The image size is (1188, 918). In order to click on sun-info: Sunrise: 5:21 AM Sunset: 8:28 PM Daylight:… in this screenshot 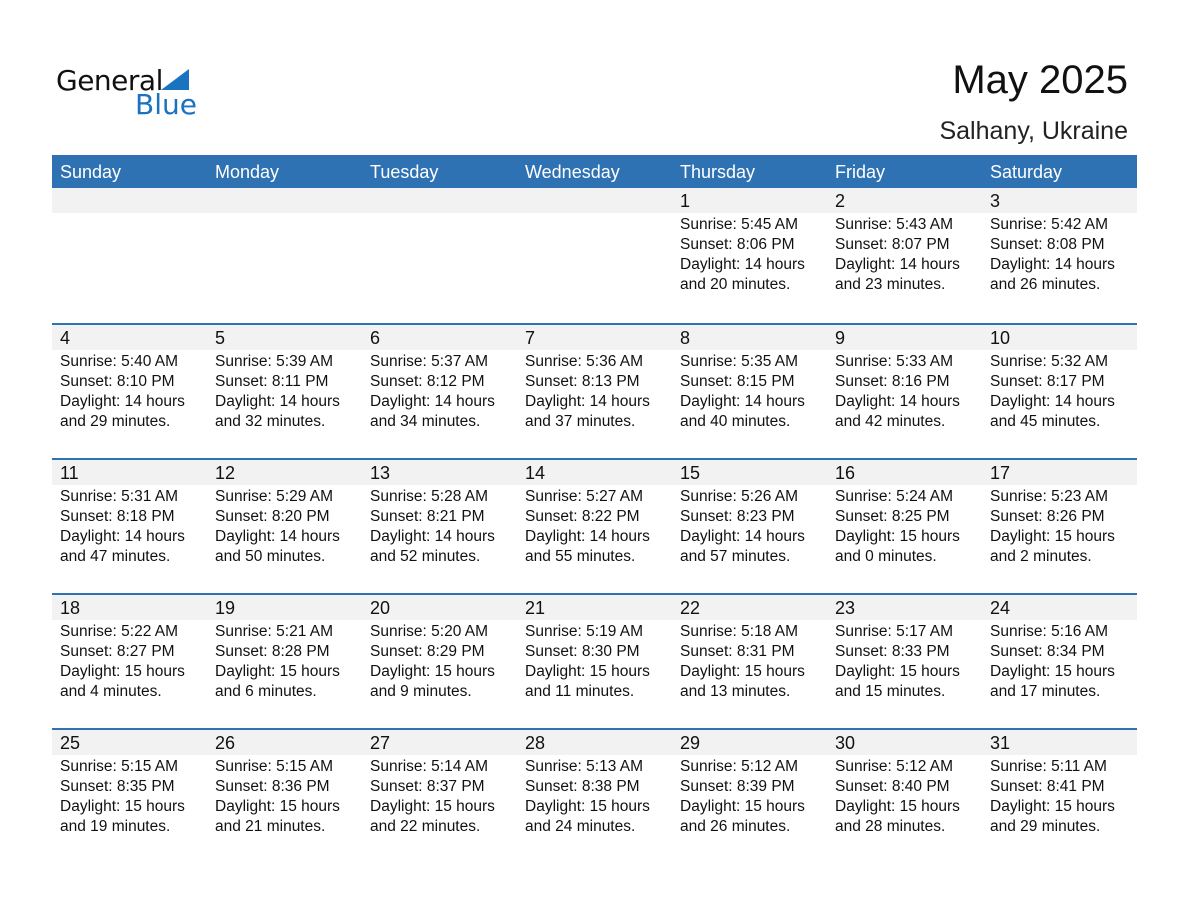, I will do `click(284, 661)`.